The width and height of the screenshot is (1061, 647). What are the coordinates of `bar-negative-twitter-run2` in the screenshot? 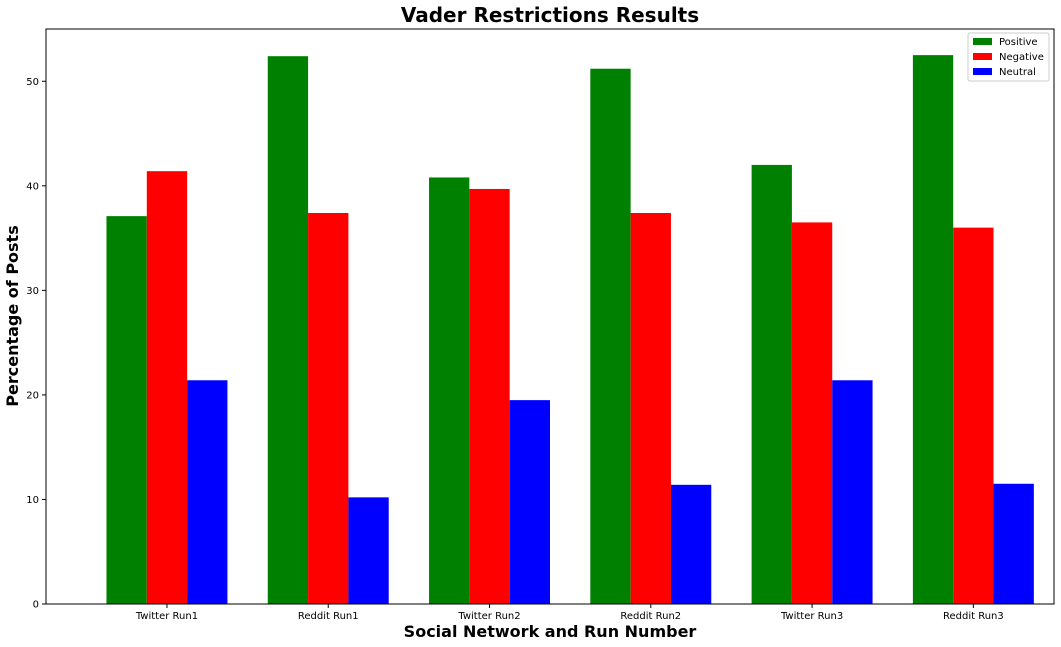 It's located at (489, 396).